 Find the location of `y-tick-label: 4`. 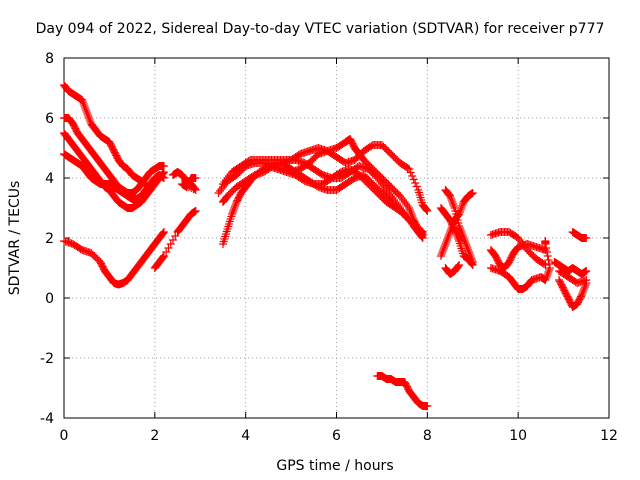

y-tick-label: 4 is located at coordinates (49, 179).